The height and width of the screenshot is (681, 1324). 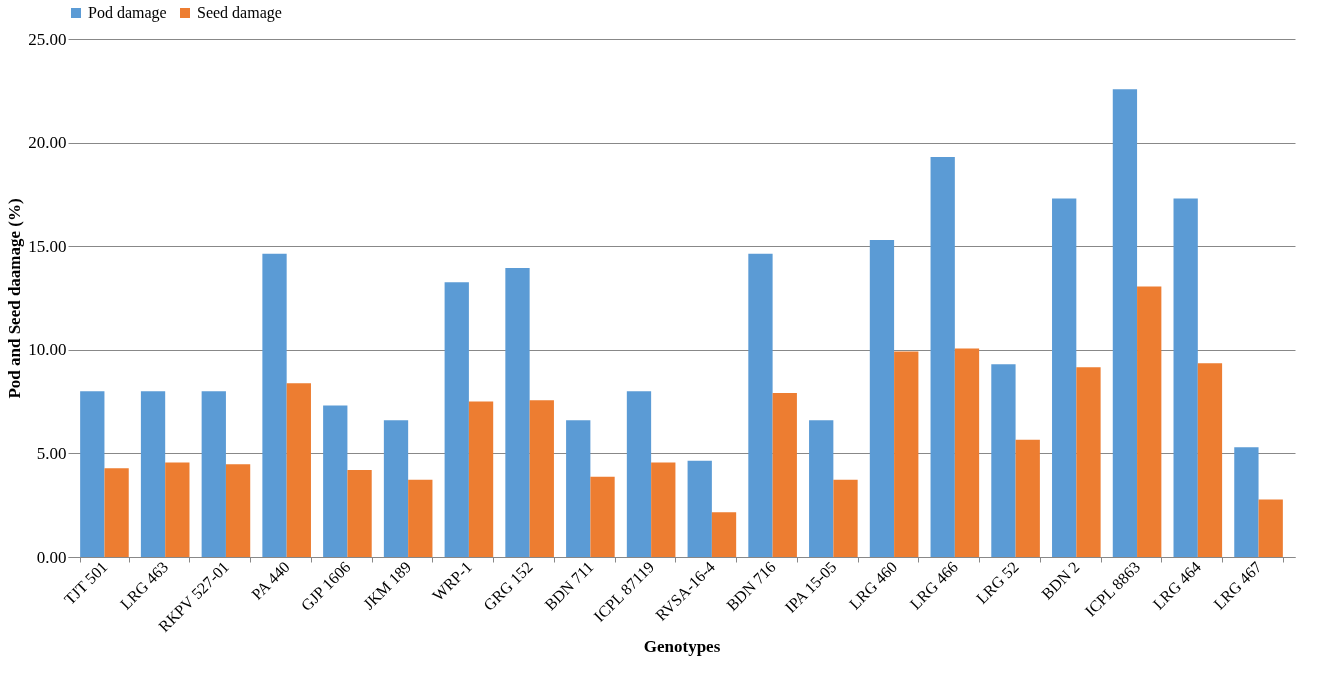 What do you see at coordinates (239, 13) in the screenshot?
I see `legend-label: Seed damage` at bounding box center [239, 13].